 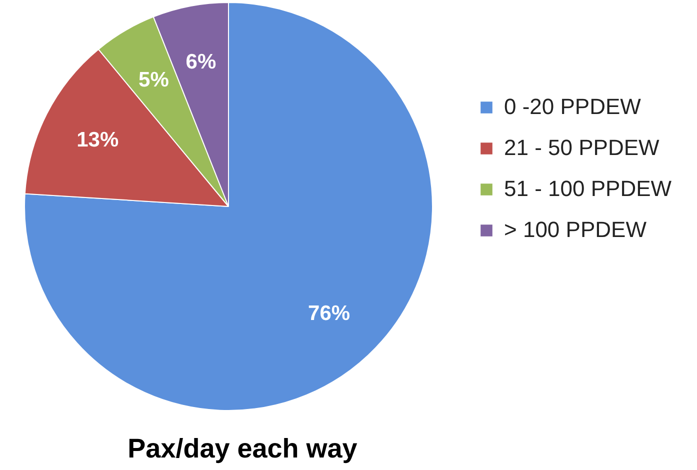 What do you see at coordinates (572, 107) in the screenshot?
I see `legend-label: 0 -20 PPDEW` at bounding box center [572, 107].